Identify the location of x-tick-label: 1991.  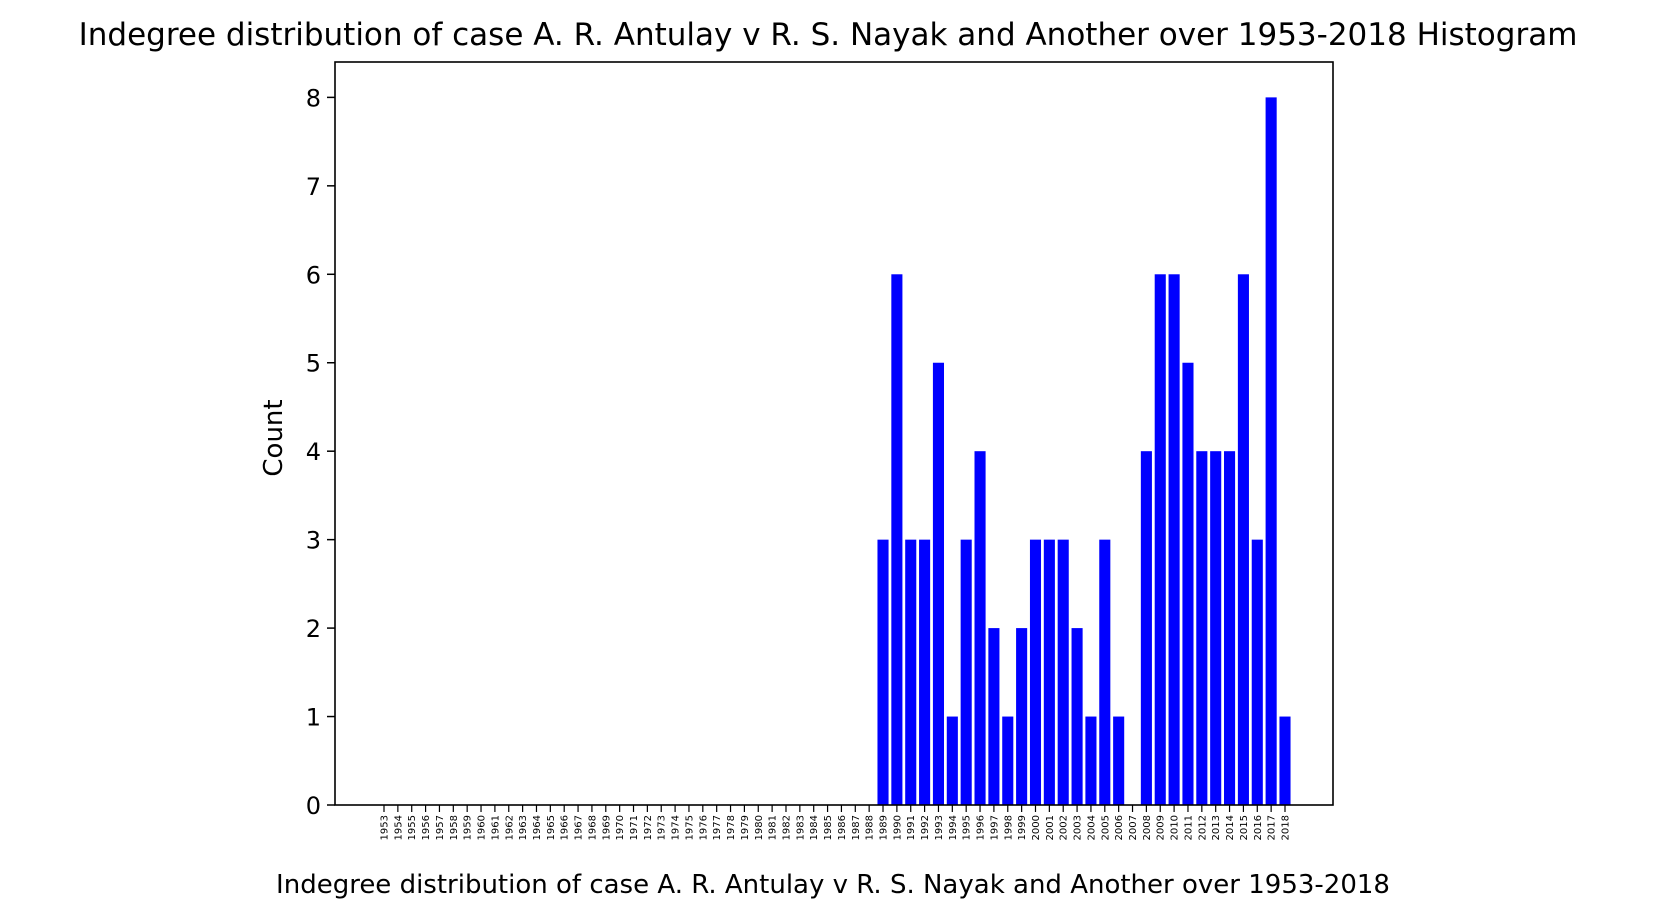
(911, 827).